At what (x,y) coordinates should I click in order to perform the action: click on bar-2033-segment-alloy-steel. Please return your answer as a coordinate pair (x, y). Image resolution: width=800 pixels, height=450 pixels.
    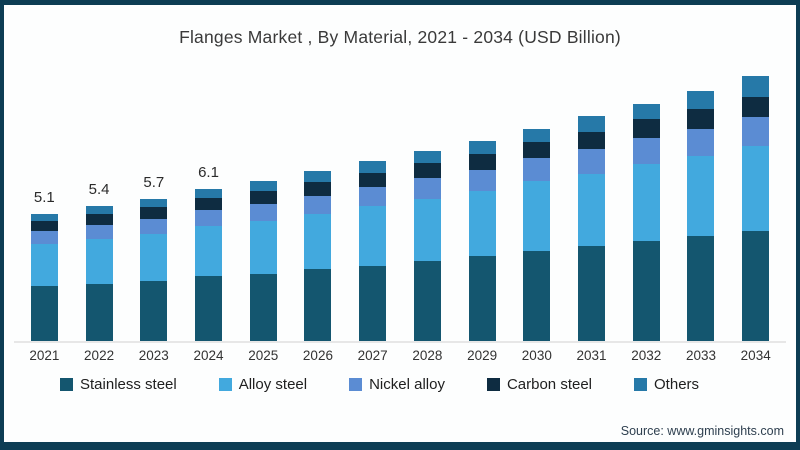
    Looking at the image, I should click on (701, 196).